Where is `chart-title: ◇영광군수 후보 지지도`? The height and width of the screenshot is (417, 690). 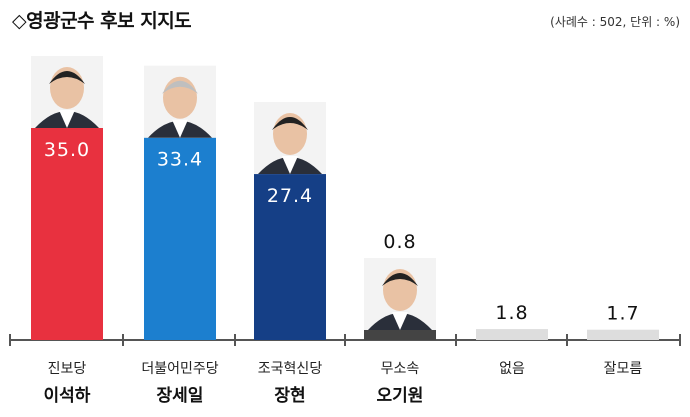
chart-title: ◇영광군수 후보 지지도 is located at coordinates (102, 21).